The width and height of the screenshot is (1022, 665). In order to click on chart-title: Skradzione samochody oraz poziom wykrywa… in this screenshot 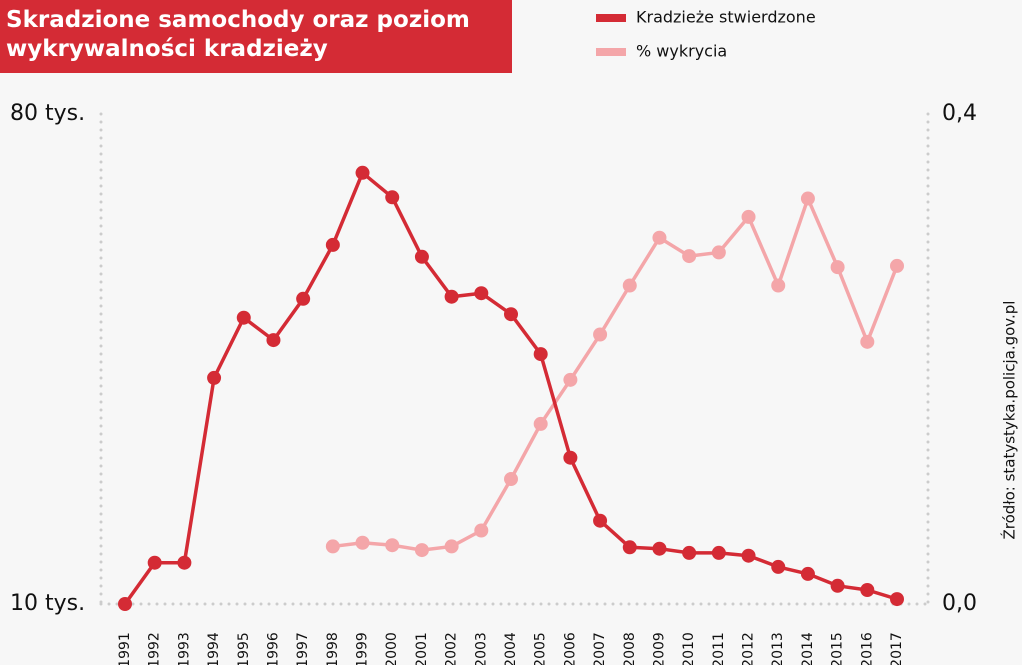, I will do `click(256, 36)`.